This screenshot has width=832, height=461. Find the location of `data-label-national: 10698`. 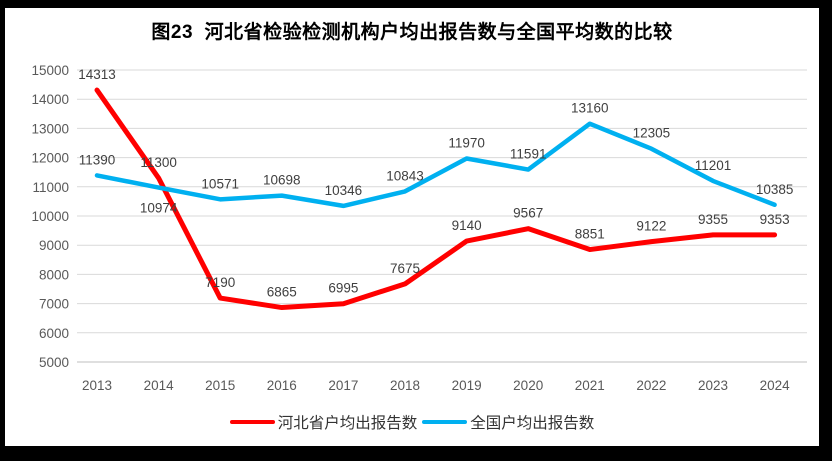

data-label-national: 10698 is located at coordinates (282, 180).